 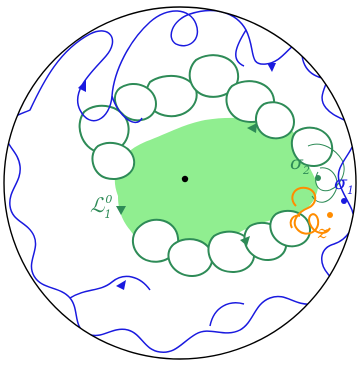 What do you see at coordinates (82, 86) in the screenshot?
I see `blue-arrow-left` at bounding box center [82, 86].